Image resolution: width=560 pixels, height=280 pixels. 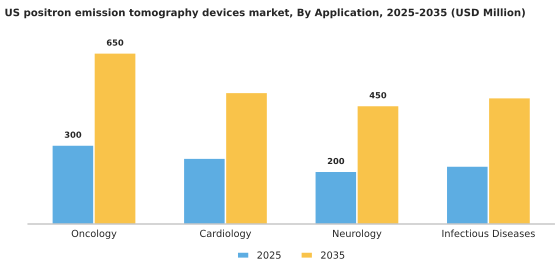 I want to click on data-label: 450, so click(x=378, y=95).